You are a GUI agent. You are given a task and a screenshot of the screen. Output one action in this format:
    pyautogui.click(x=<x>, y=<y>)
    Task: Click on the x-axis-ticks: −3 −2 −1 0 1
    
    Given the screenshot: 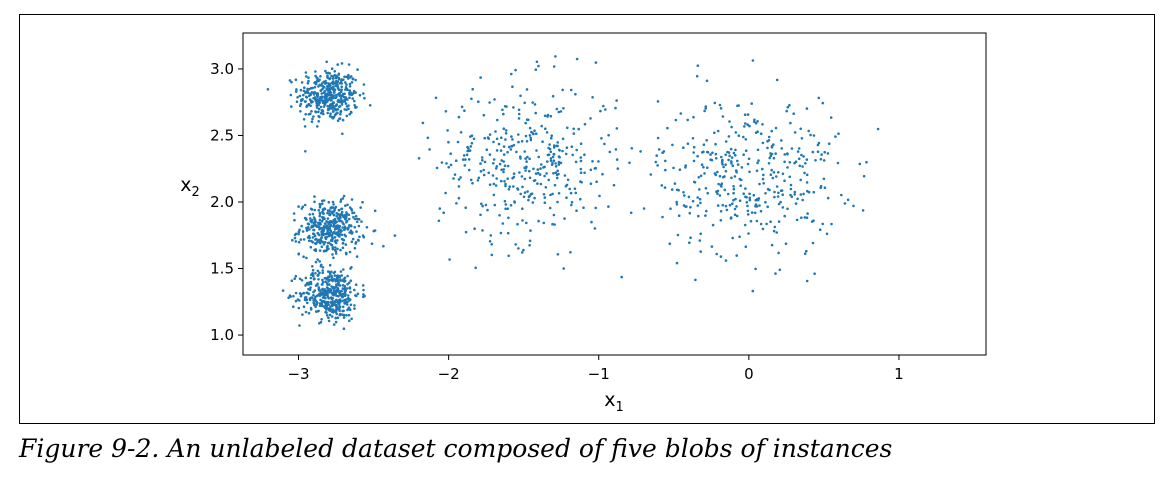 What is the action you would take?
    pyautogui.click(x=595, y=369)
    